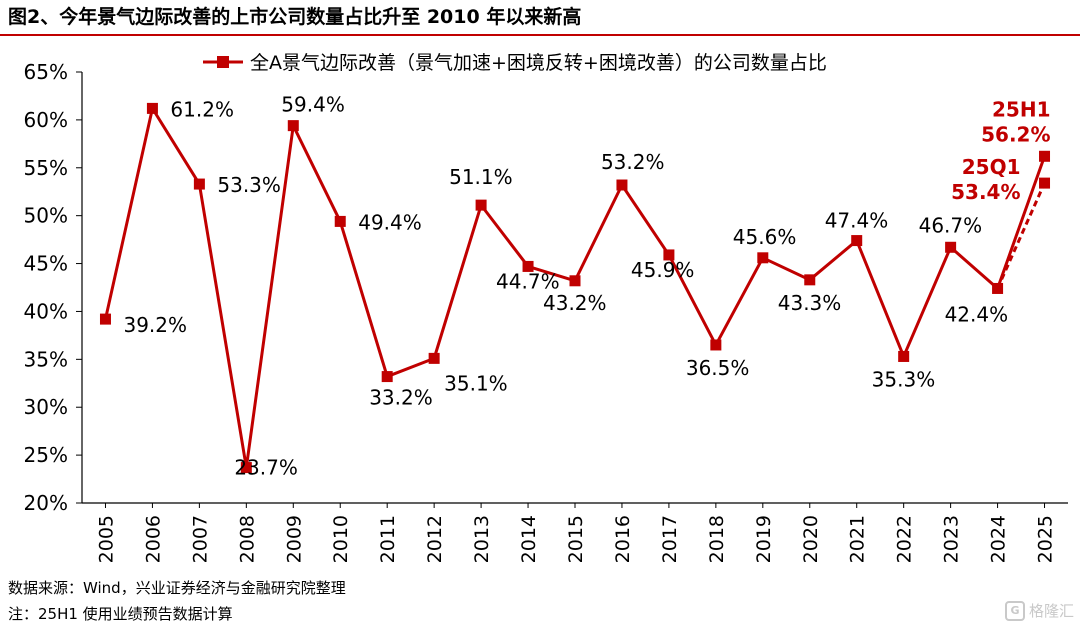 The width and height of the screenshot is (1080, 629). I want to click on data-label: 42.4%, so click(977, 314).